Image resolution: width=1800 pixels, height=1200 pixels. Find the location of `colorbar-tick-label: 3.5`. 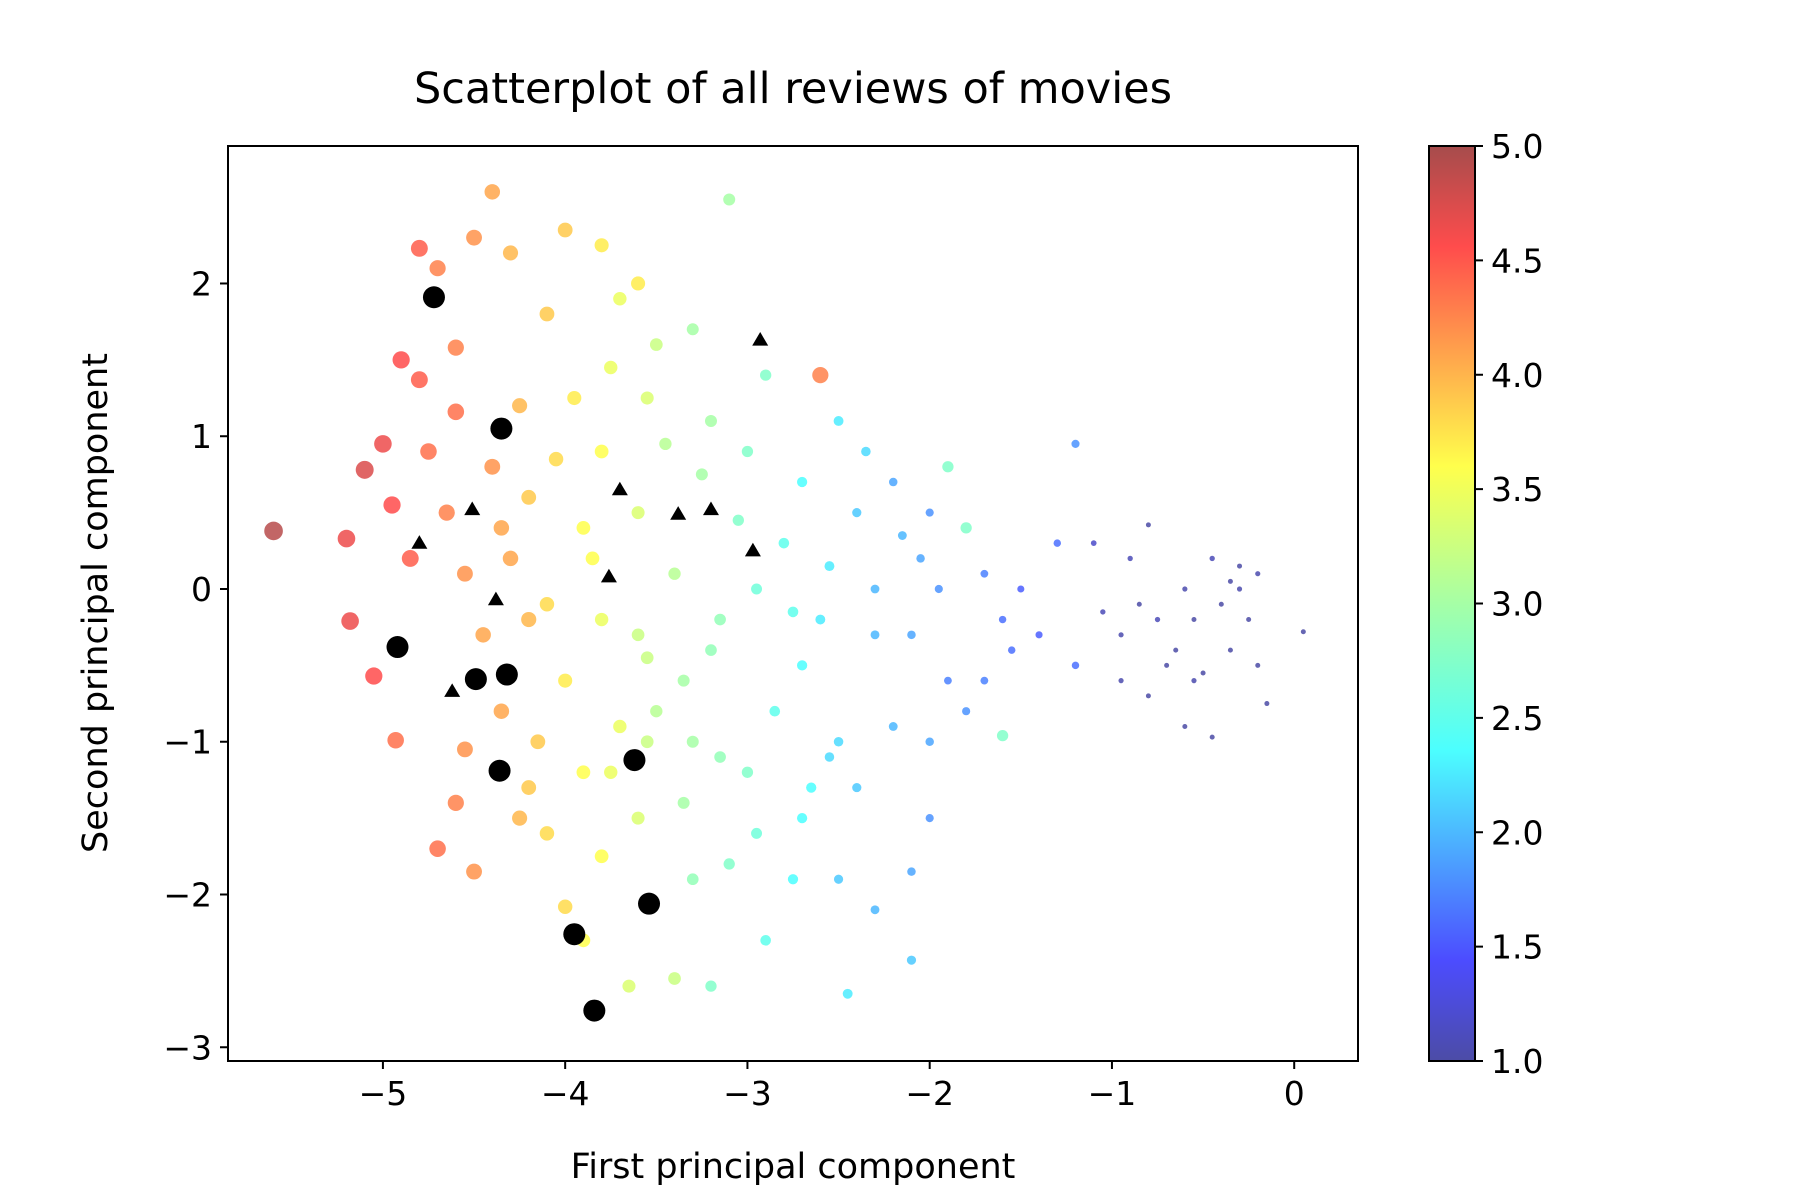

colorbar-tick-label: 3.5 is located at coordinates (1517, 489).